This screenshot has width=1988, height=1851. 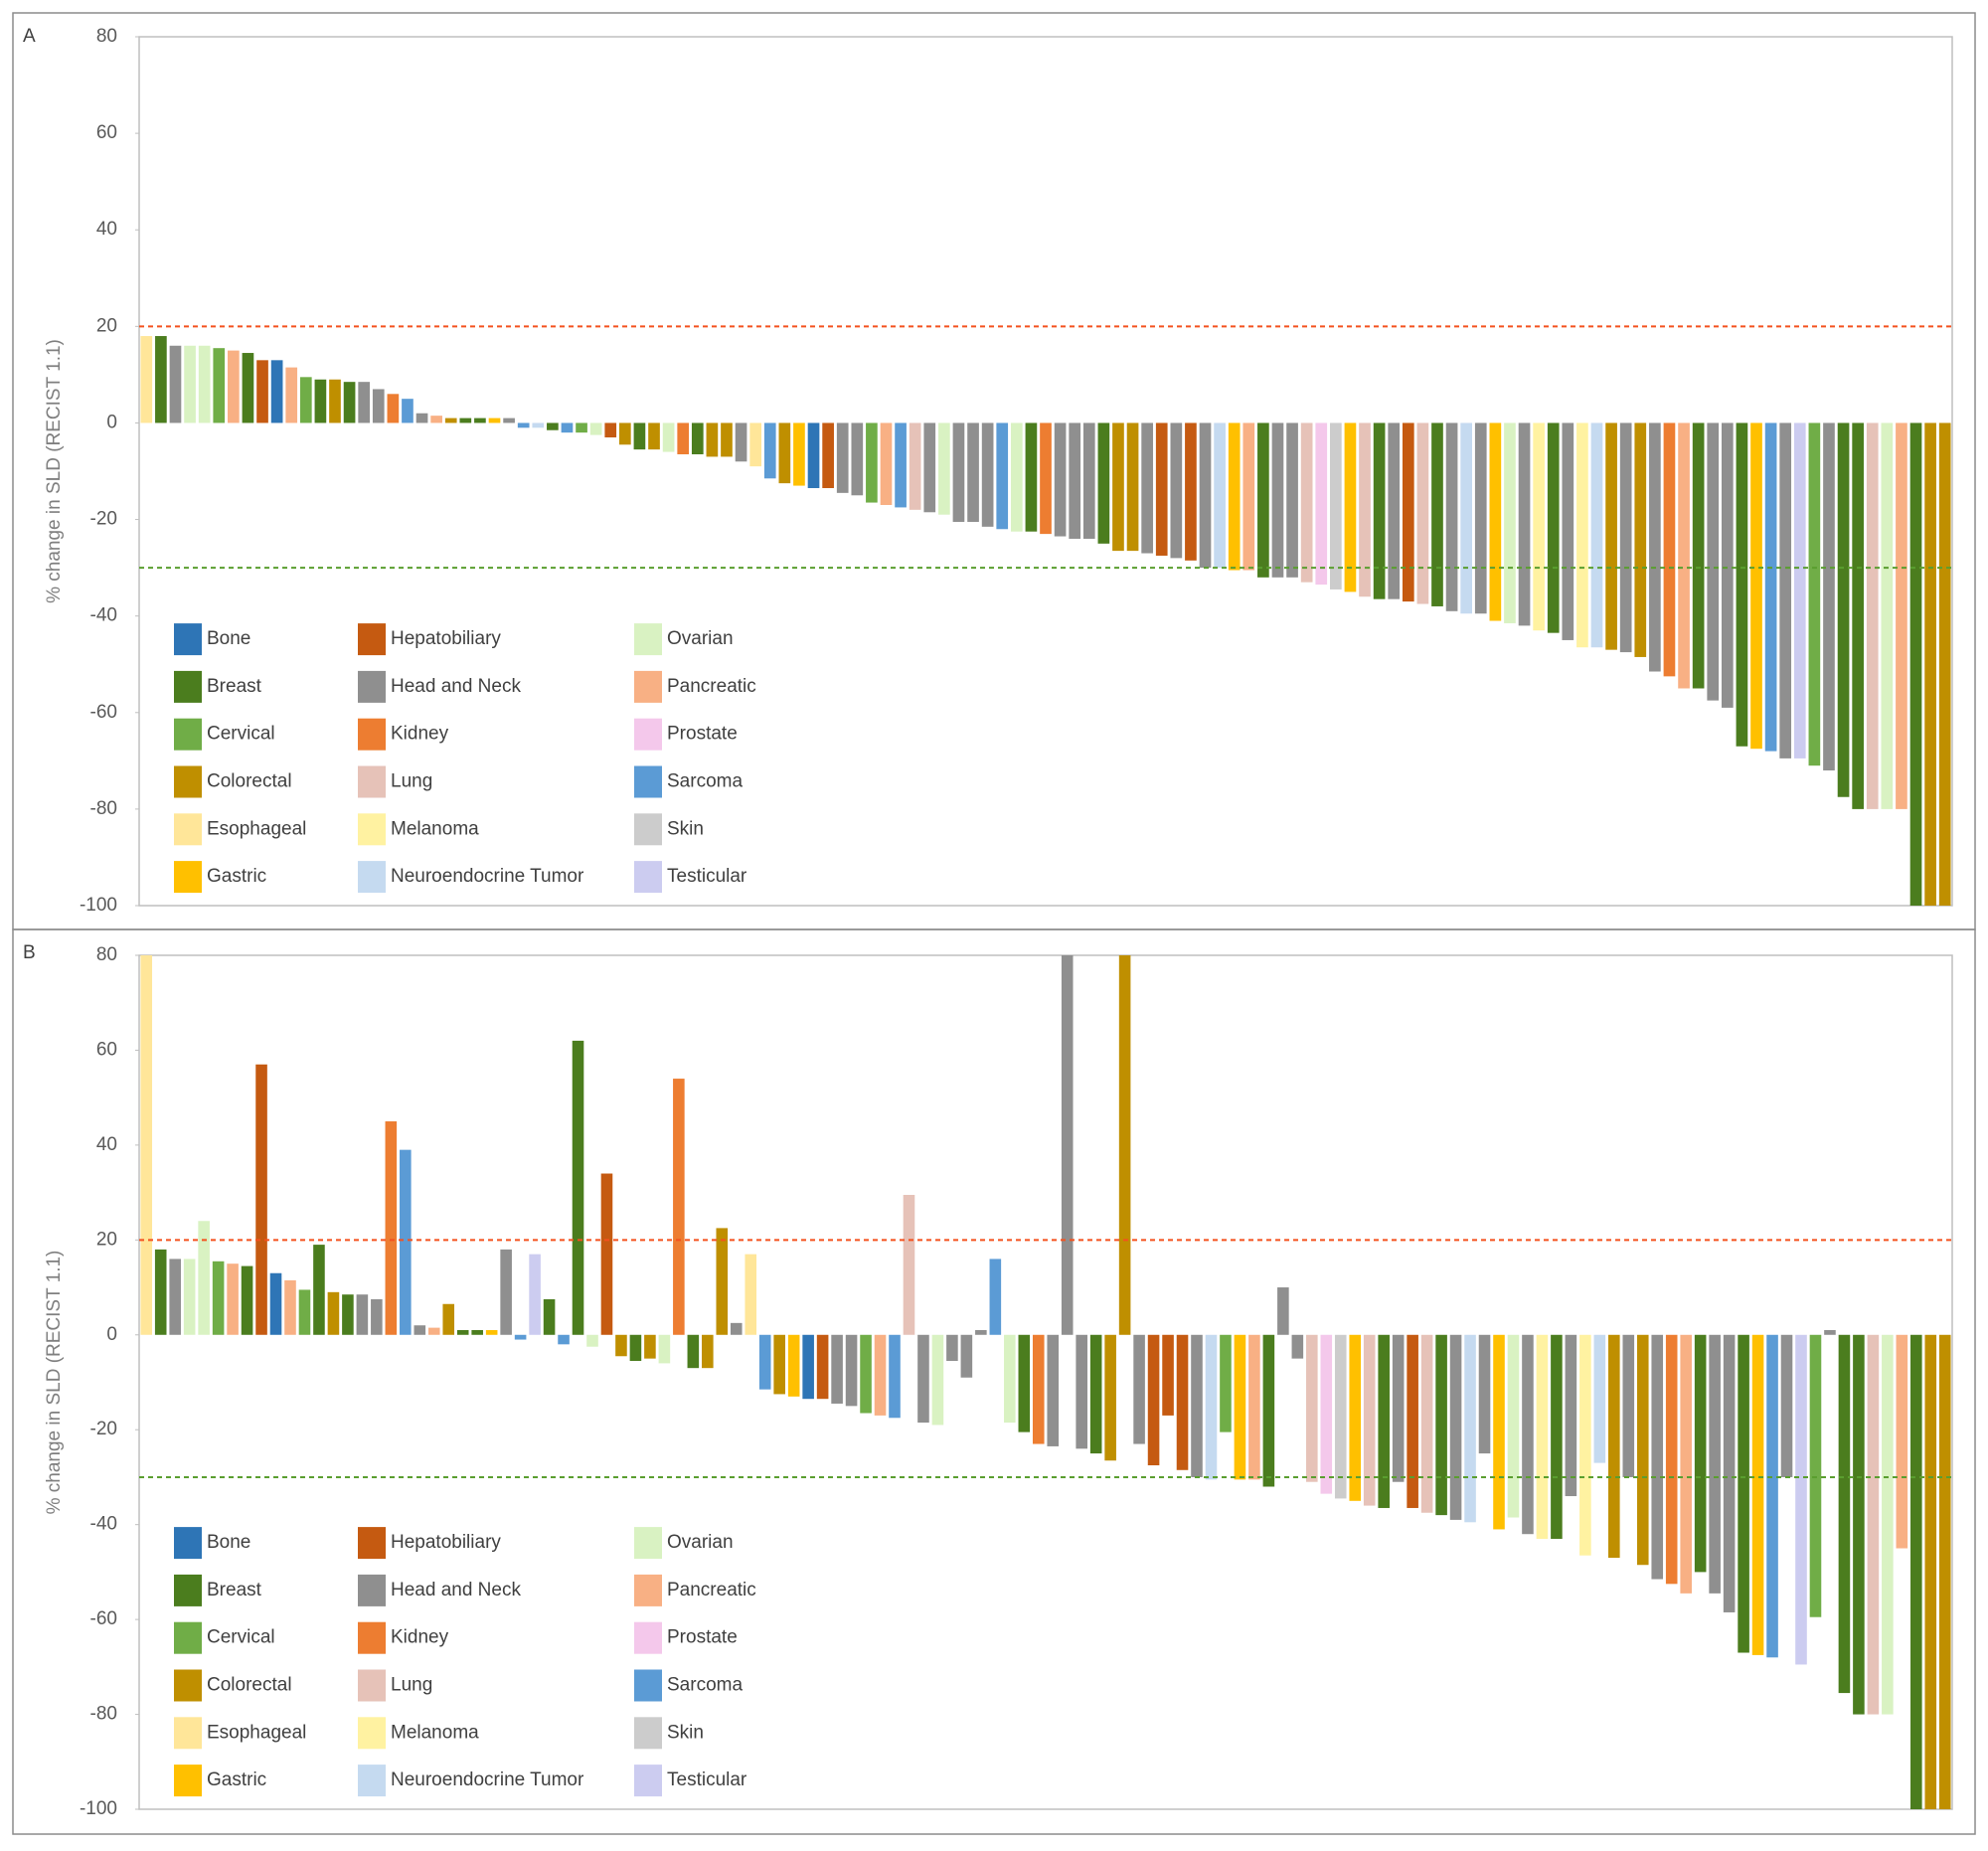 I want to click on panel-label: B, so click(x=29, y=952).